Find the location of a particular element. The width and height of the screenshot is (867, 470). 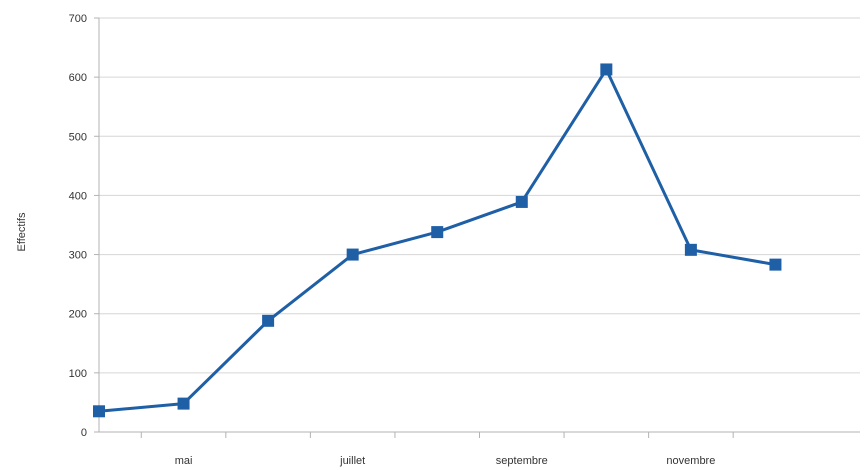

y-tick-label: 700 is located at coordinates (78, 19).